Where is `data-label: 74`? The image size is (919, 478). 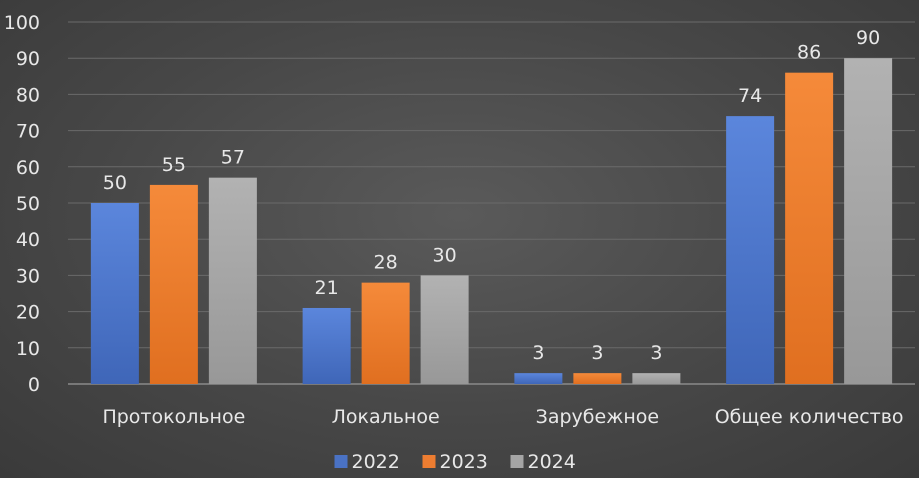
data-label: 74 is located at coordinates (750, 96).